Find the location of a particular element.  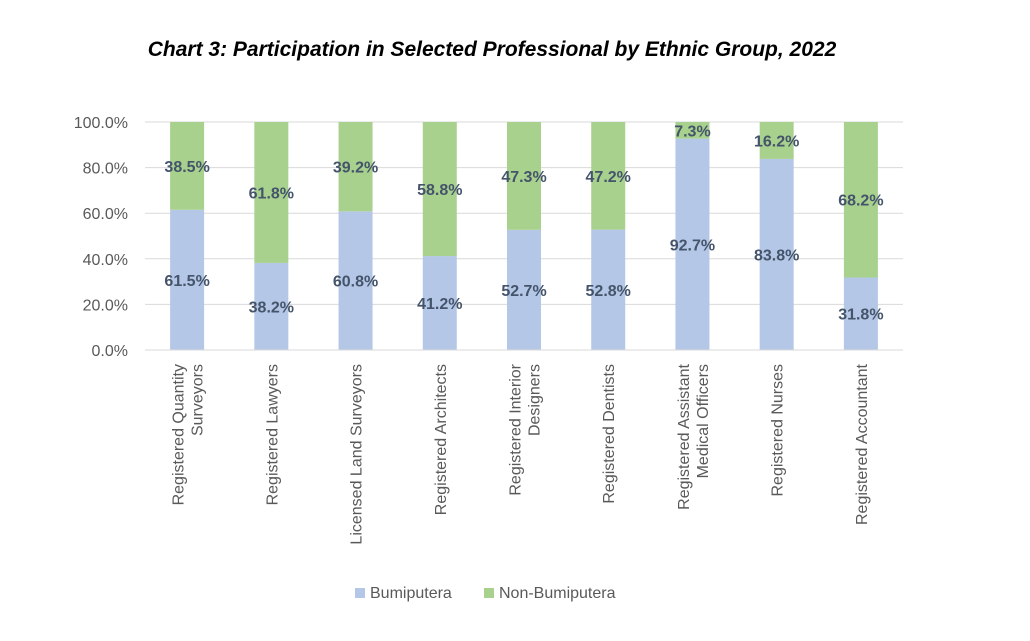

legend-entry: Non-Bumiputera is located at coordinates (557, 593).